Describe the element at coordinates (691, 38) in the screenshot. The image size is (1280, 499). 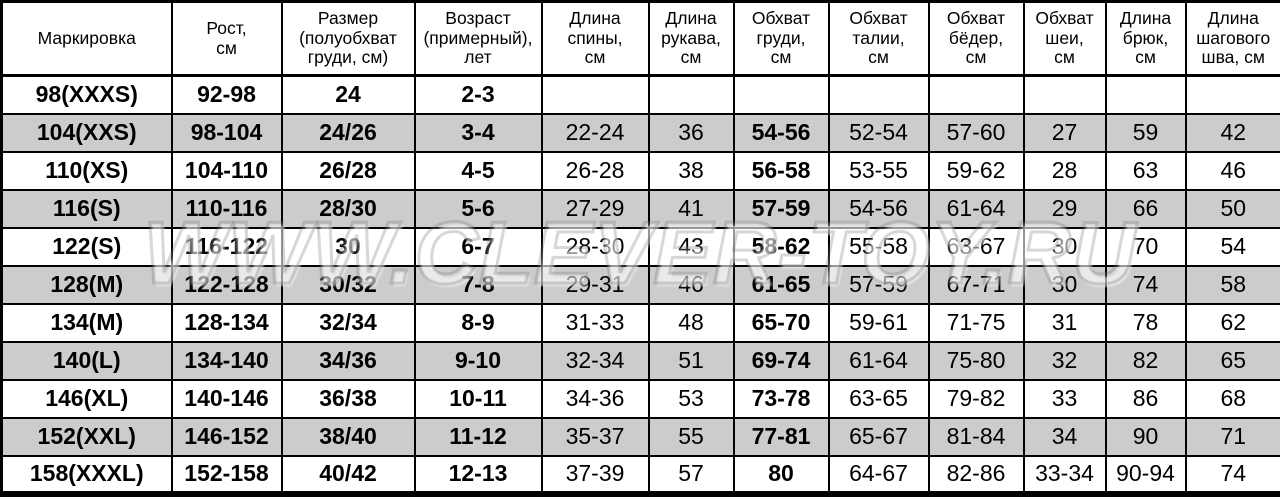
I see `column-header: Длина рукава, см` at that location.